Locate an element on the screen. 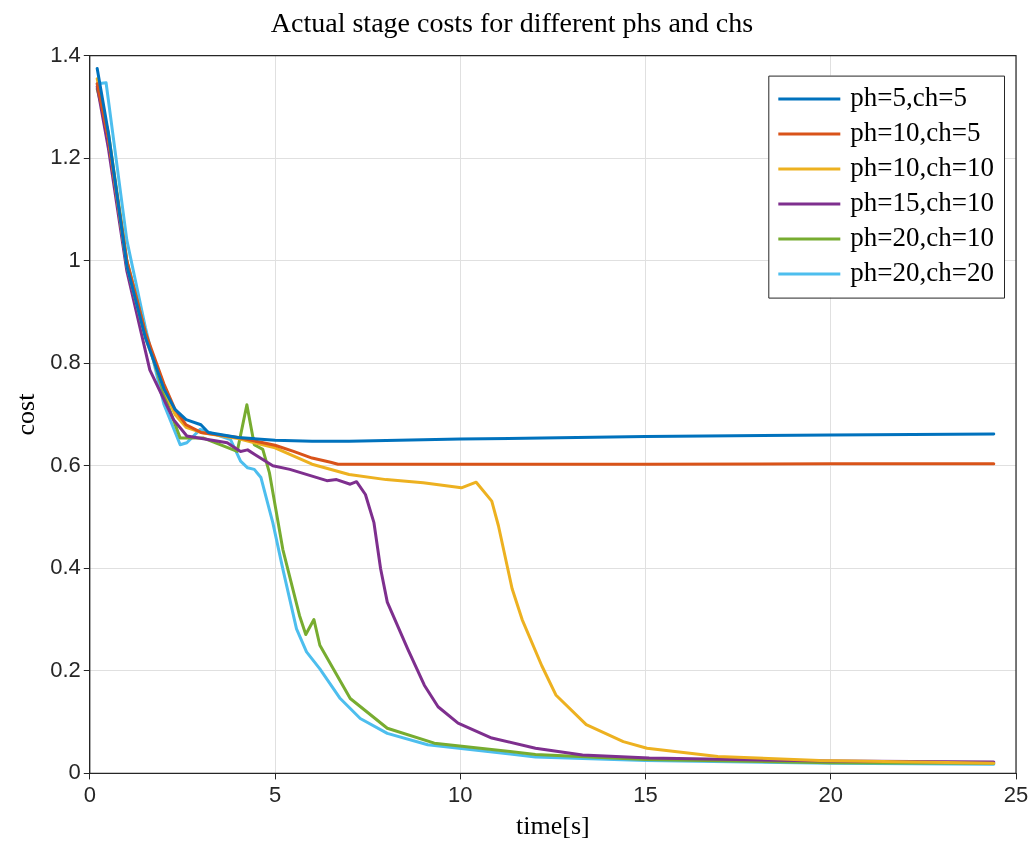  x-tick-label: 25 is located at coordinates (1016, 794).